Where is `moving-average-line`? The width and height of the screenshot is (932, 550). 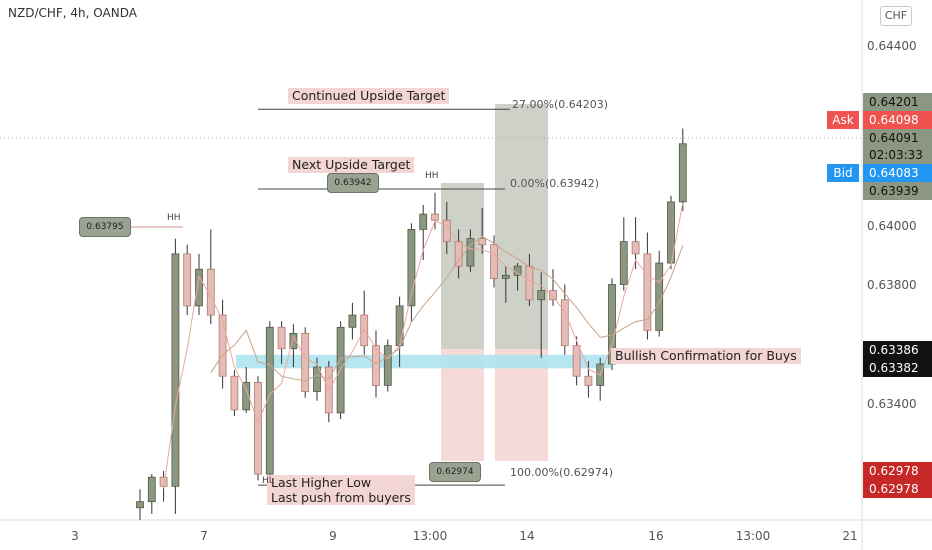 moving-average-line is located at coordinates (447, 308).